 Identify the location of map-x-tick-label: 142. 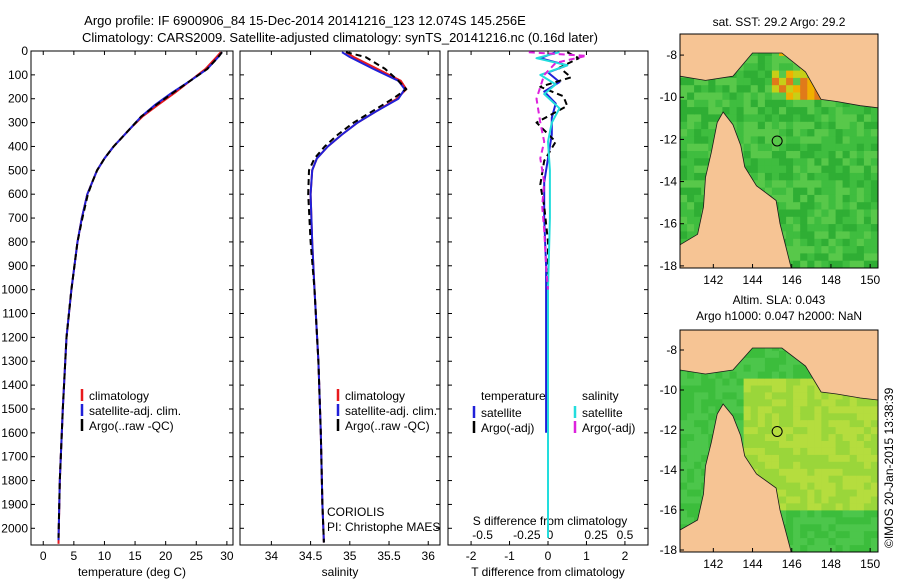
(713, 564).